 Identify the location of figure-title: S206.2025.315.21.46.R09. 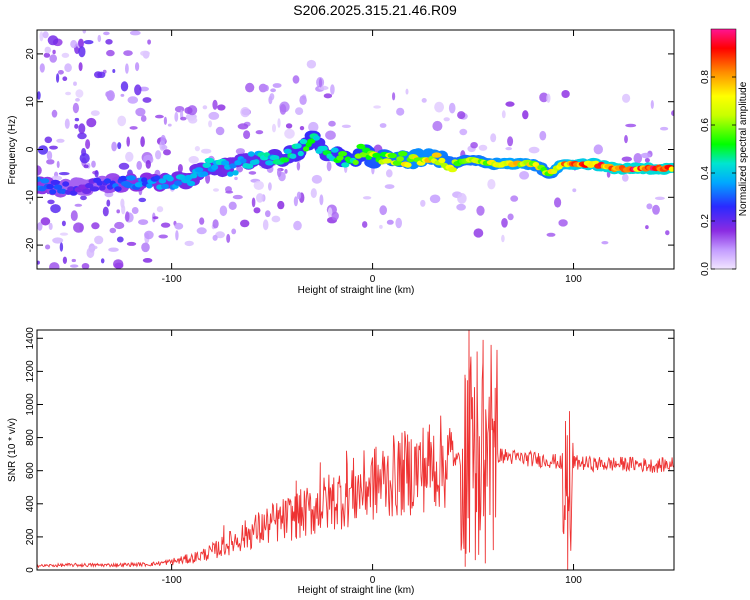
(375, 10).